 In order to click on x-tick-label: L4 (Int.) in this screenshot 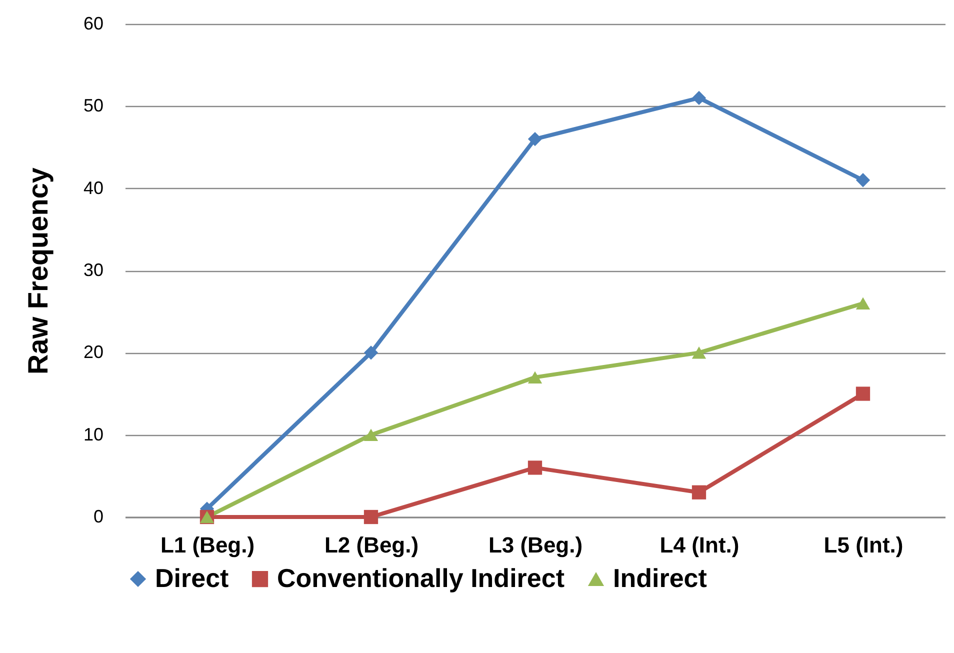, I will do `click(700, 545)`.